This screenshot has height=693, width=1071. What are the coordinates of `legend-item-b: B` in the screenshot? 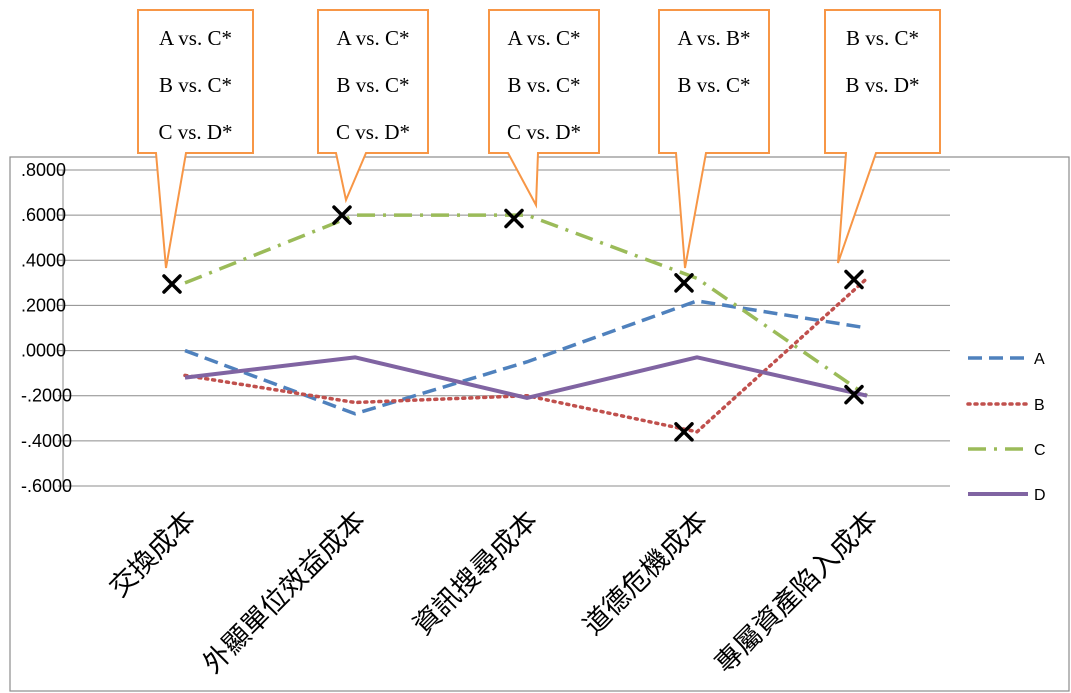 It's located at (1005, 405).